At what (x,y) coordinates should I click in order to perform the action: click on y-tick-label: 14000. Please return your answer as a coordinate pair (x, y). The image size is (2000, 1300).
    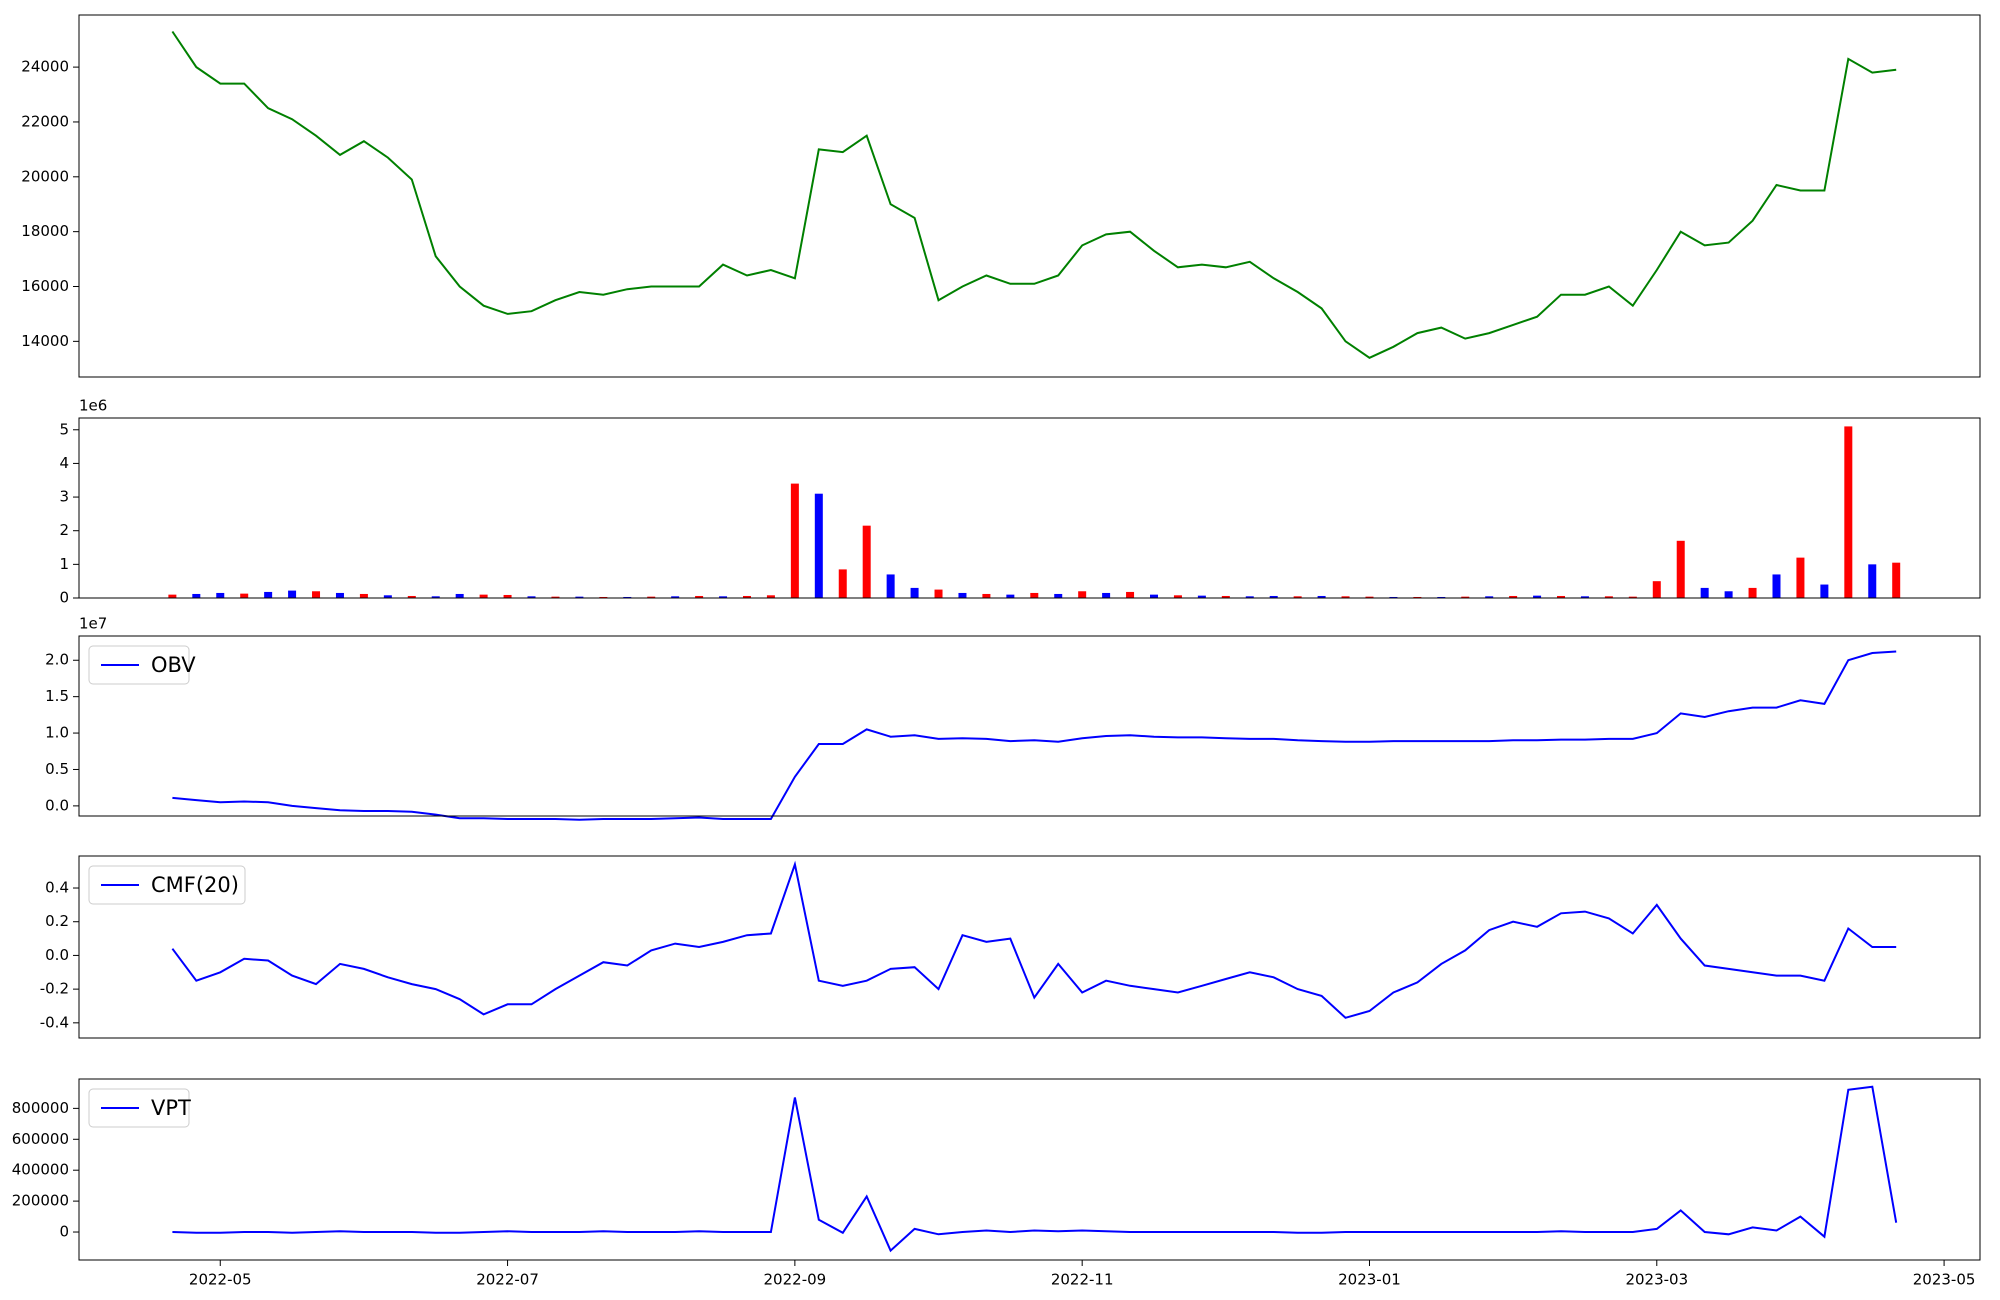
    Looking at the image, I should click on (45, 341).